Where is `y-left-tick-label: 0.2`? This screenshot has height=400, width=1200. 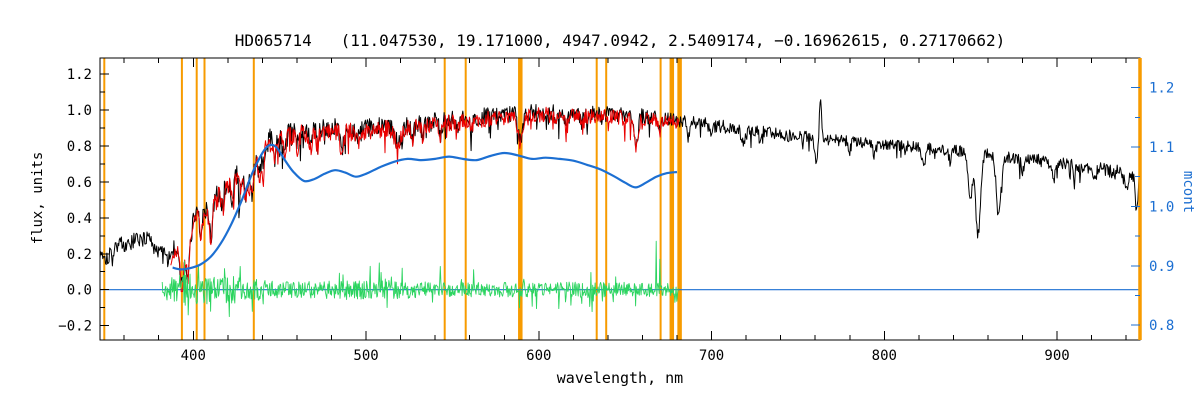
y-left-tick-label: 0.2 is located at coordinates (79, 255).